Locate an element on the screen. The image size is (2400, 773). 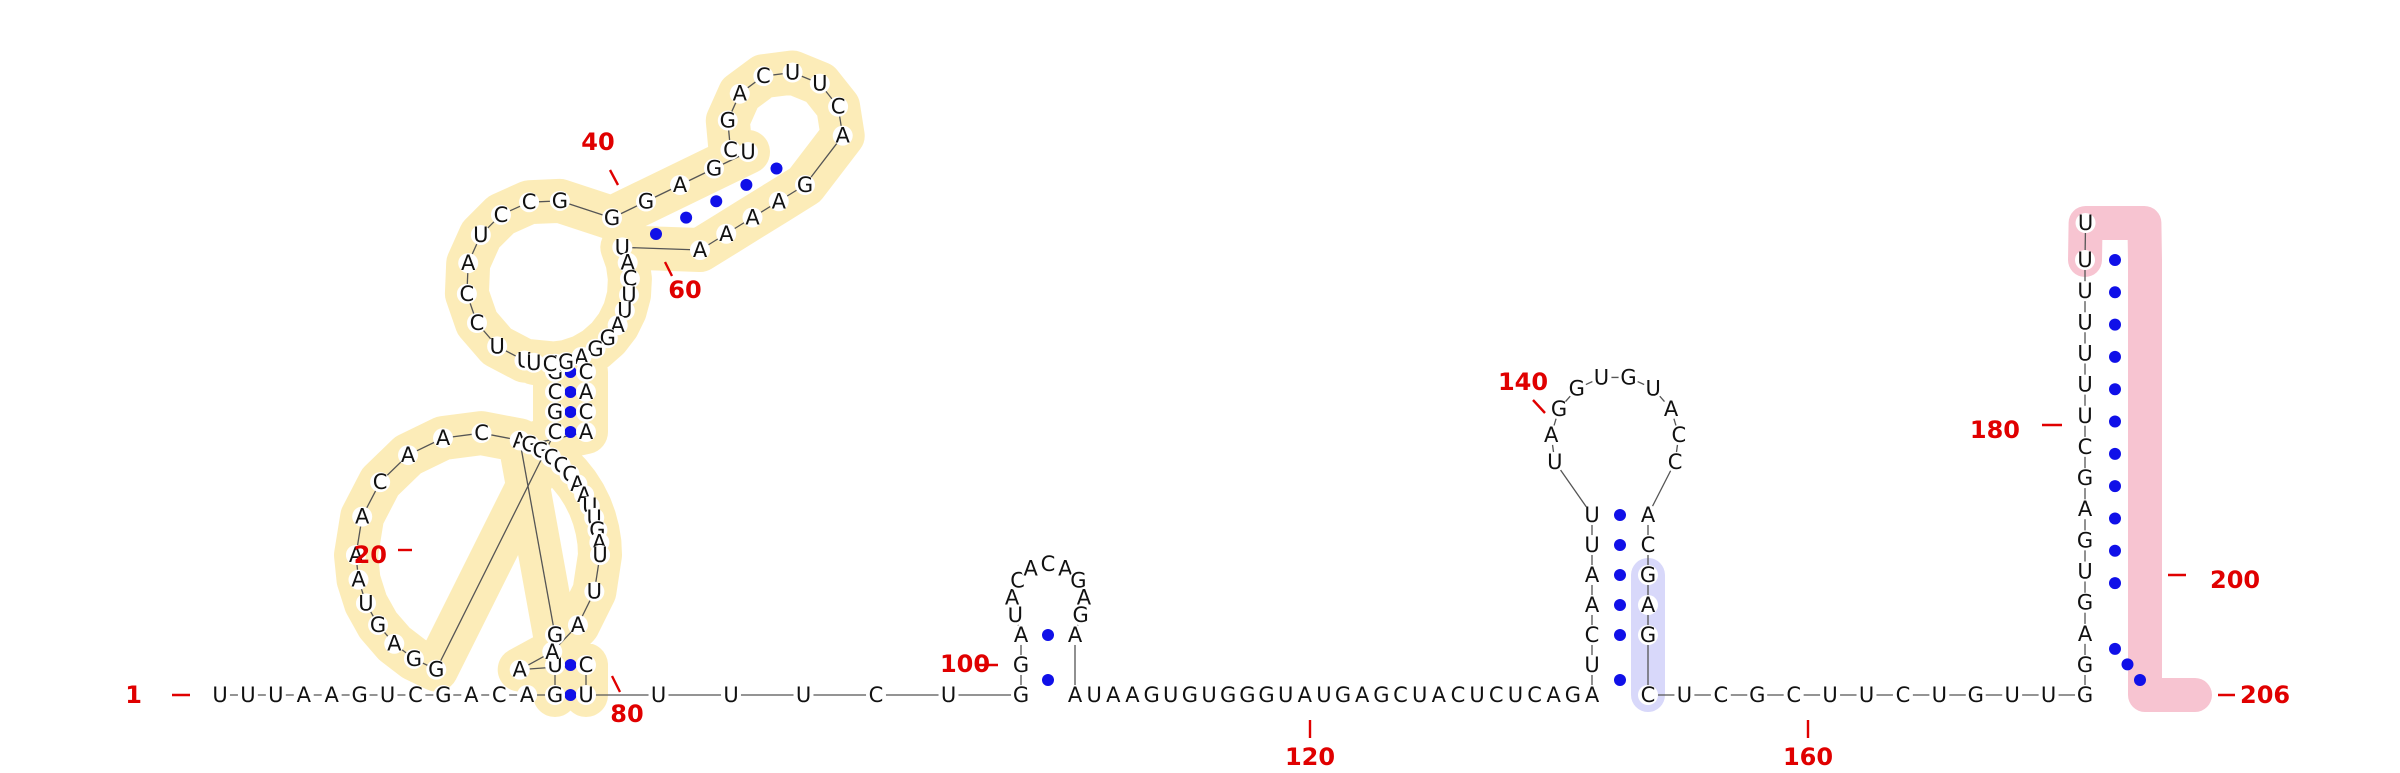
position-label: 160 is located at coordinates (1808, 757).